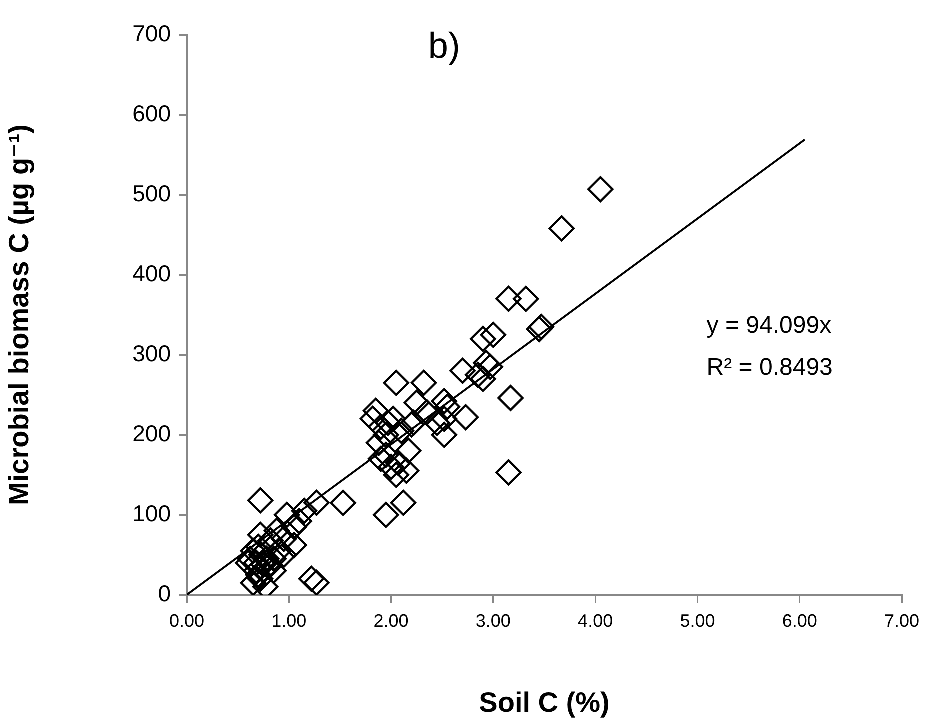 The height and width of the screenshot is (725, 932). I want to click on y-tick-label: 100, so click(151, 513).